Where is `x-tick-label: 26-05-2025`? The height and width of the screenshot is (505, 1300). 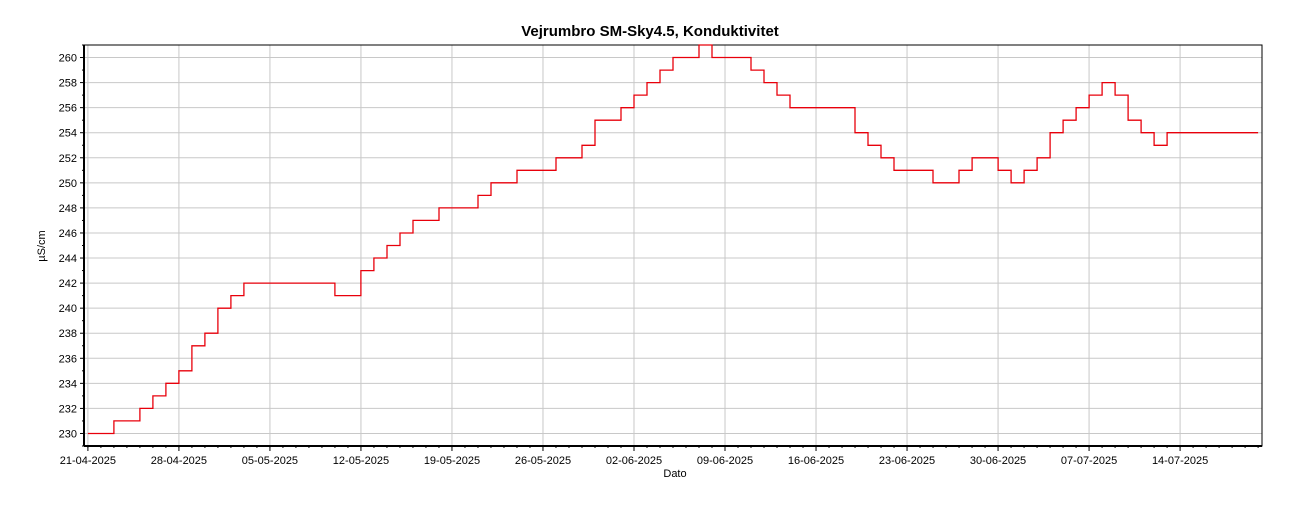 x-tick-label: 26-05-2025 is located at coordinates (543, 461).